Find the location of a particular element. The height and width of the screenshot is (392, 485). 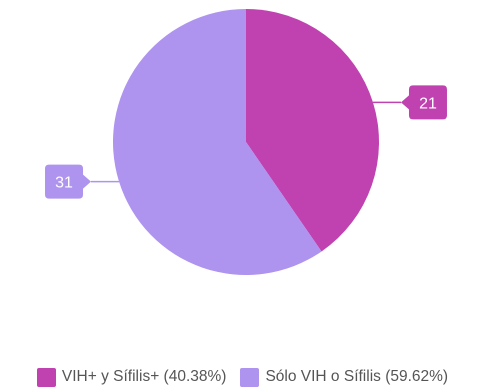

legend-item-solo-vih-o-sifilis: Sólo VIH o Sífilis (59.62%) is located at coordinates (344, 377).